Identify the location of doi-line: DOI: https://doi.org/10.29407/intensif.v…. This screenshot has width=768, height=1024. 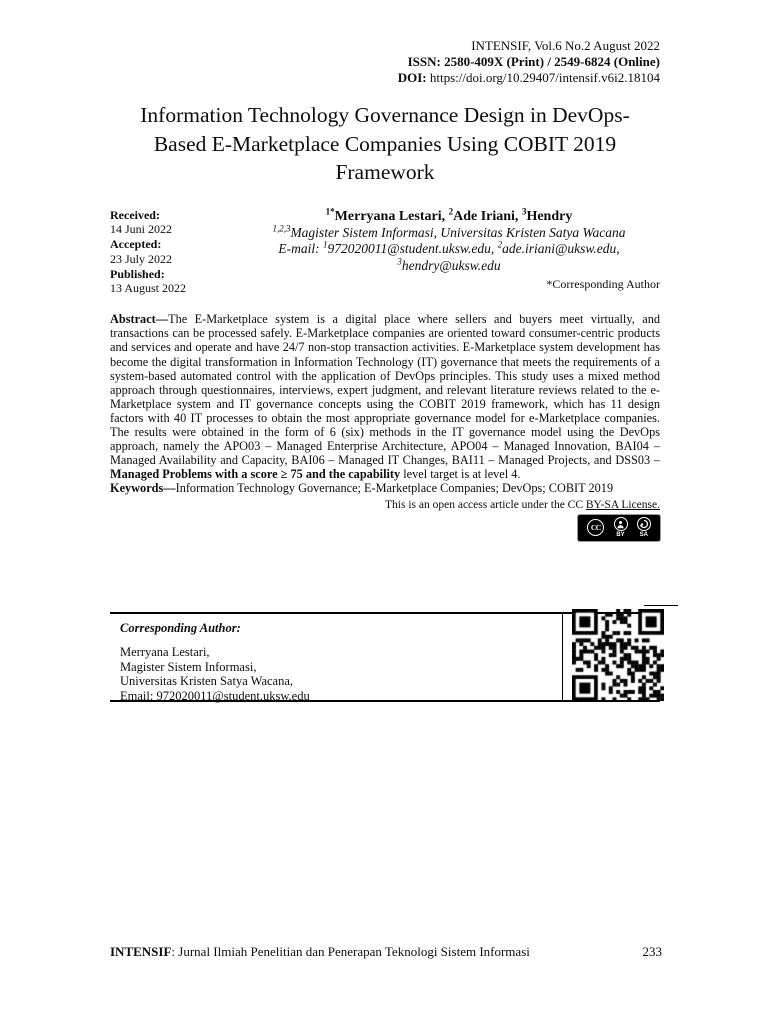
(385, 78).